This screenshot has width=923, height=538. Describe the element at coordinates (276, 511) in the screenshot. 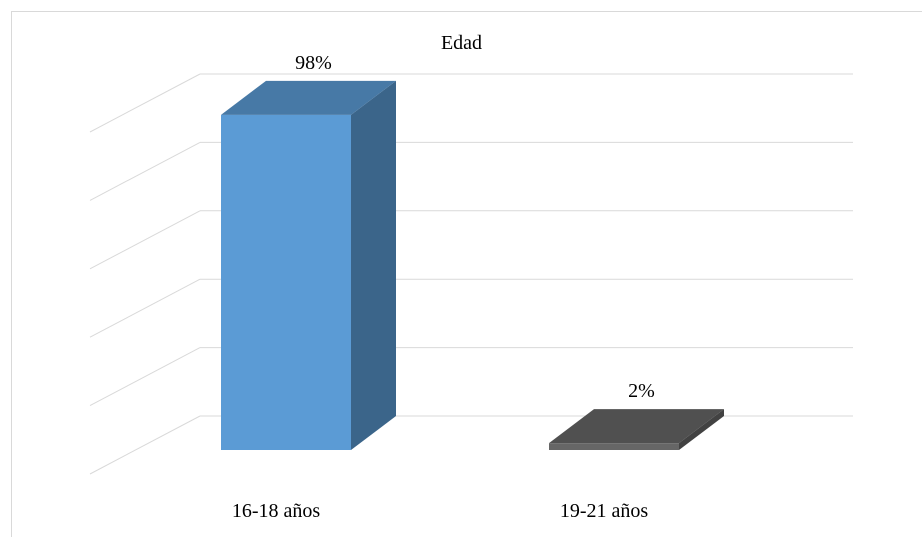

I see `category-label: 16-18 años` at that location.